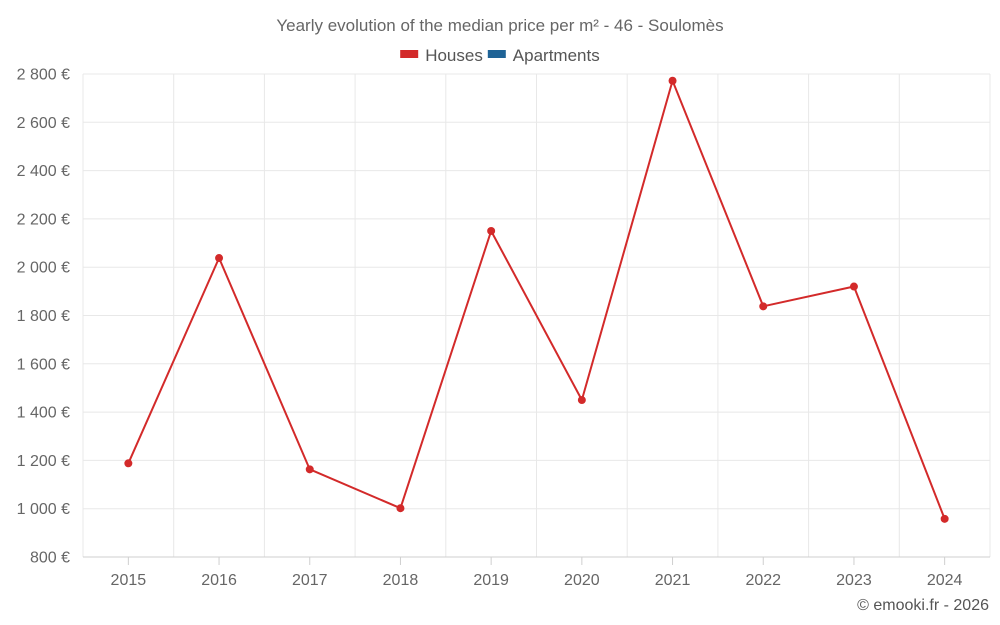  What do you see at coordinates (763, 580) in the screenshot?
I see `x-tick-label: 2022` at bounding box center [763, 580].